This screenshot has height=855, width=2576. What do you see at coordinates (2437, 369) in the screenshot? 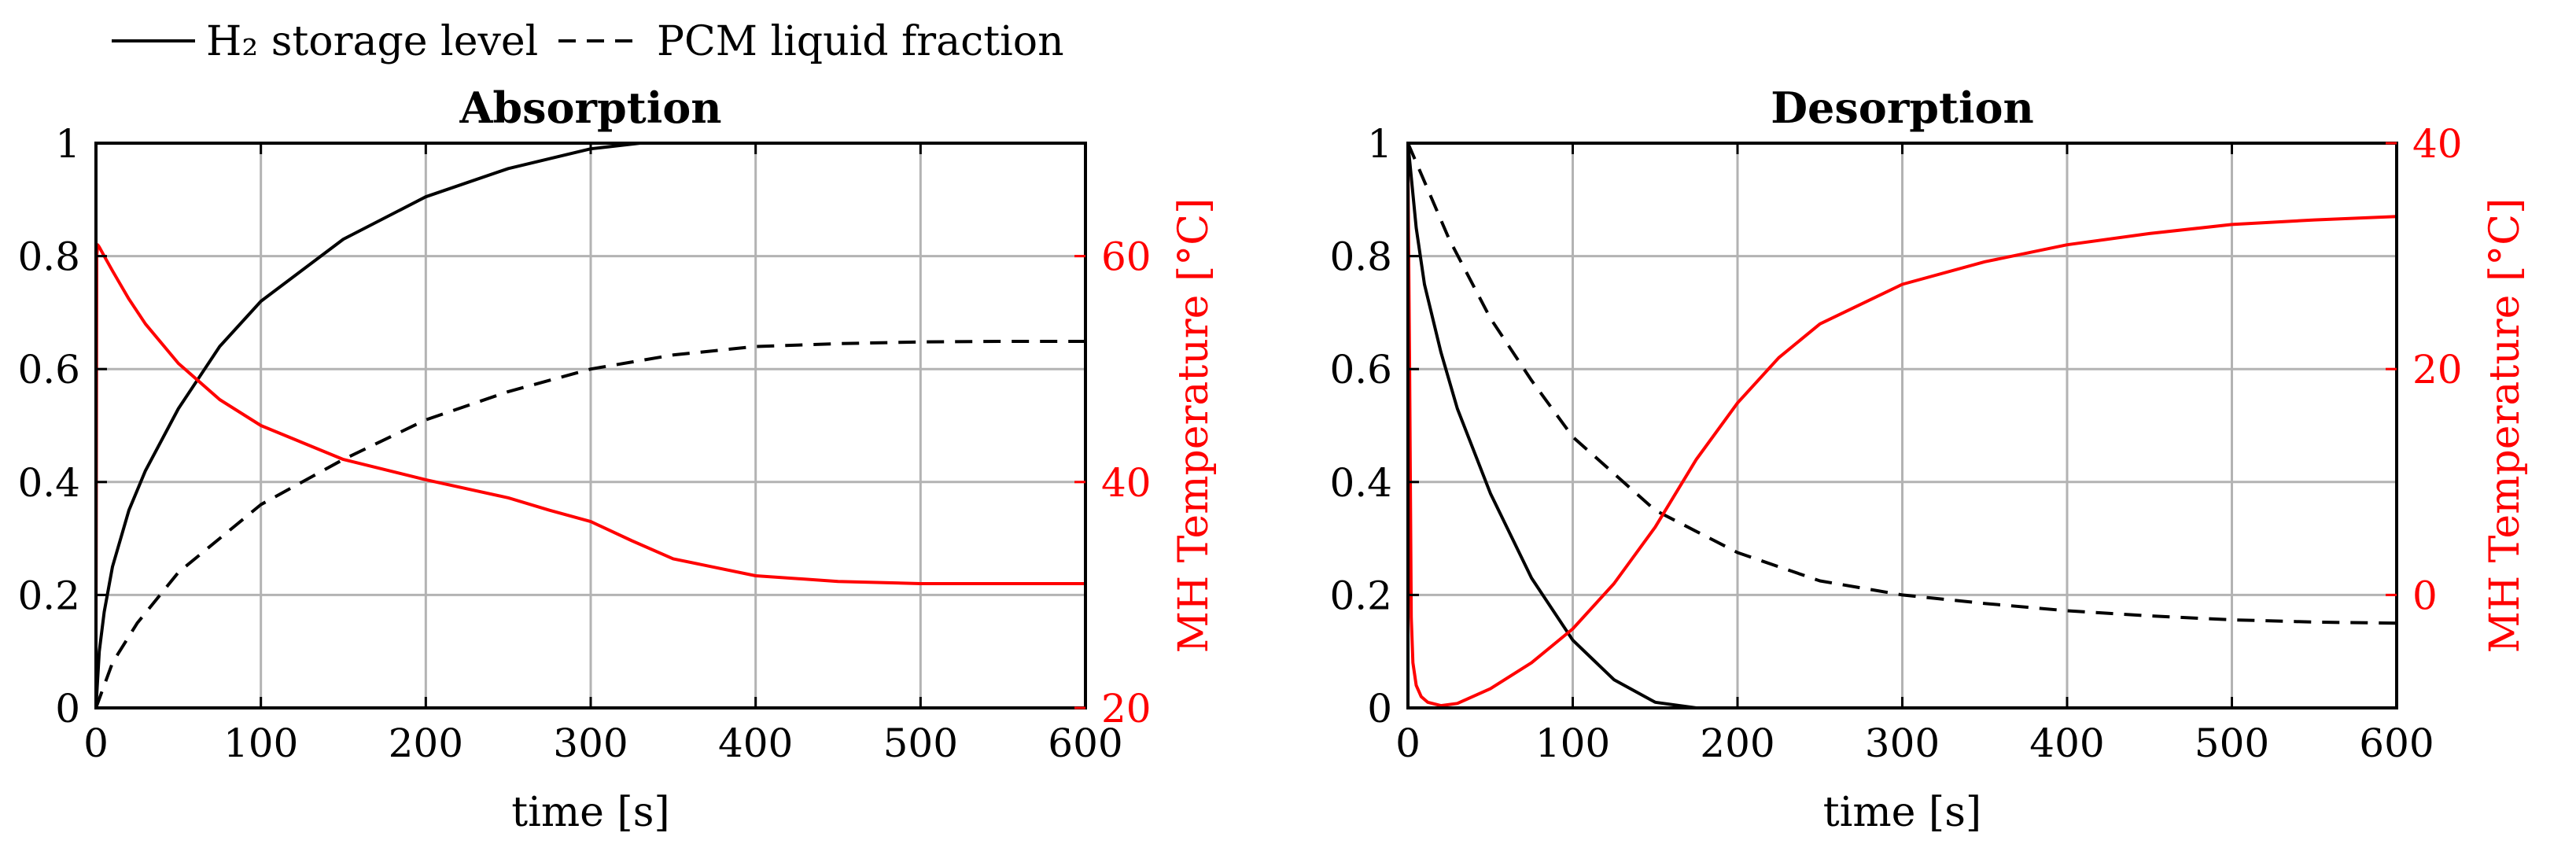
I see `y2-tick-label-1: 20` at bounding box center [2437, 369].